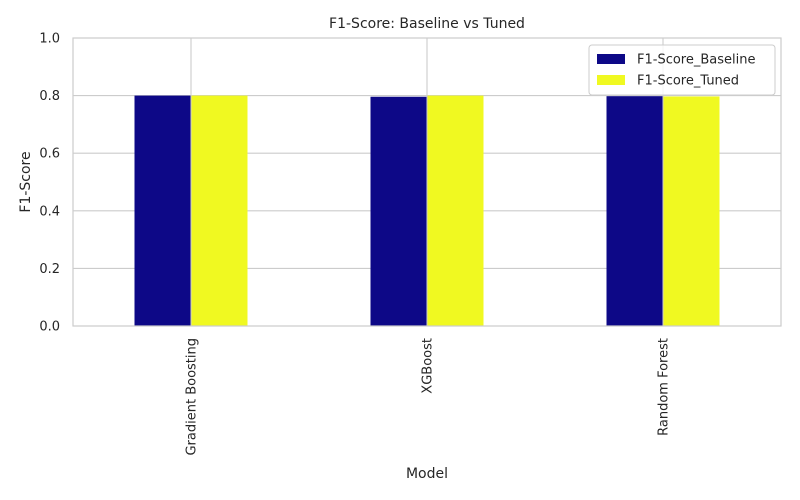 This screenshot has height=500, width=800. Describe the element at coordinates (49, 154) in the screenshot. I see `y-tick-label: 0.6` at that location.